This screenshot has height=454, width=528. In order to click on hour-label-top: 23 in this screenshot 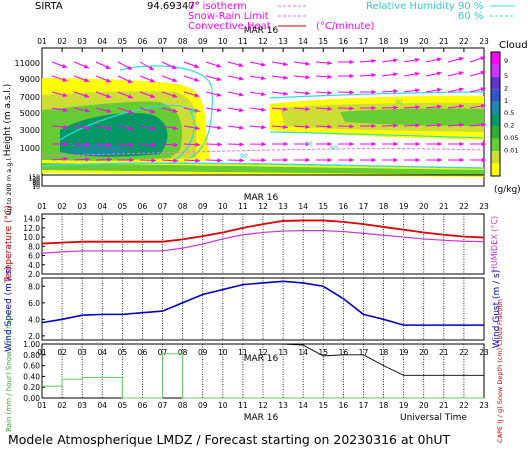, I will do `click(484, 41)`.